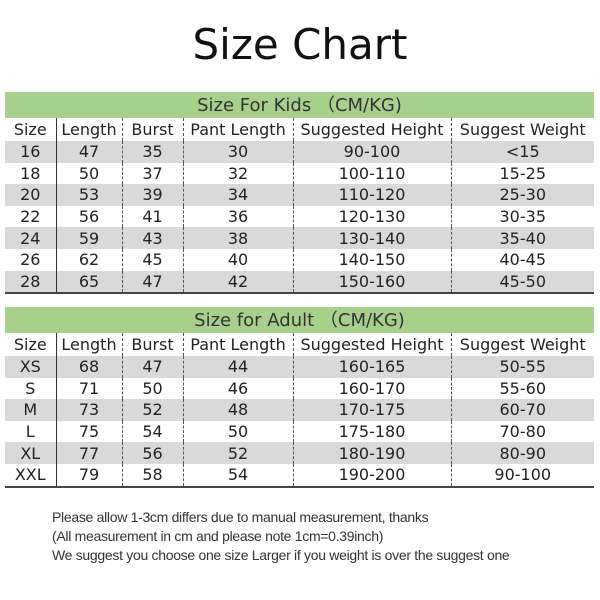  Describe the element at coordinates (371, 259) in the screenshot. I see `table-cell: 140-150` at that location.